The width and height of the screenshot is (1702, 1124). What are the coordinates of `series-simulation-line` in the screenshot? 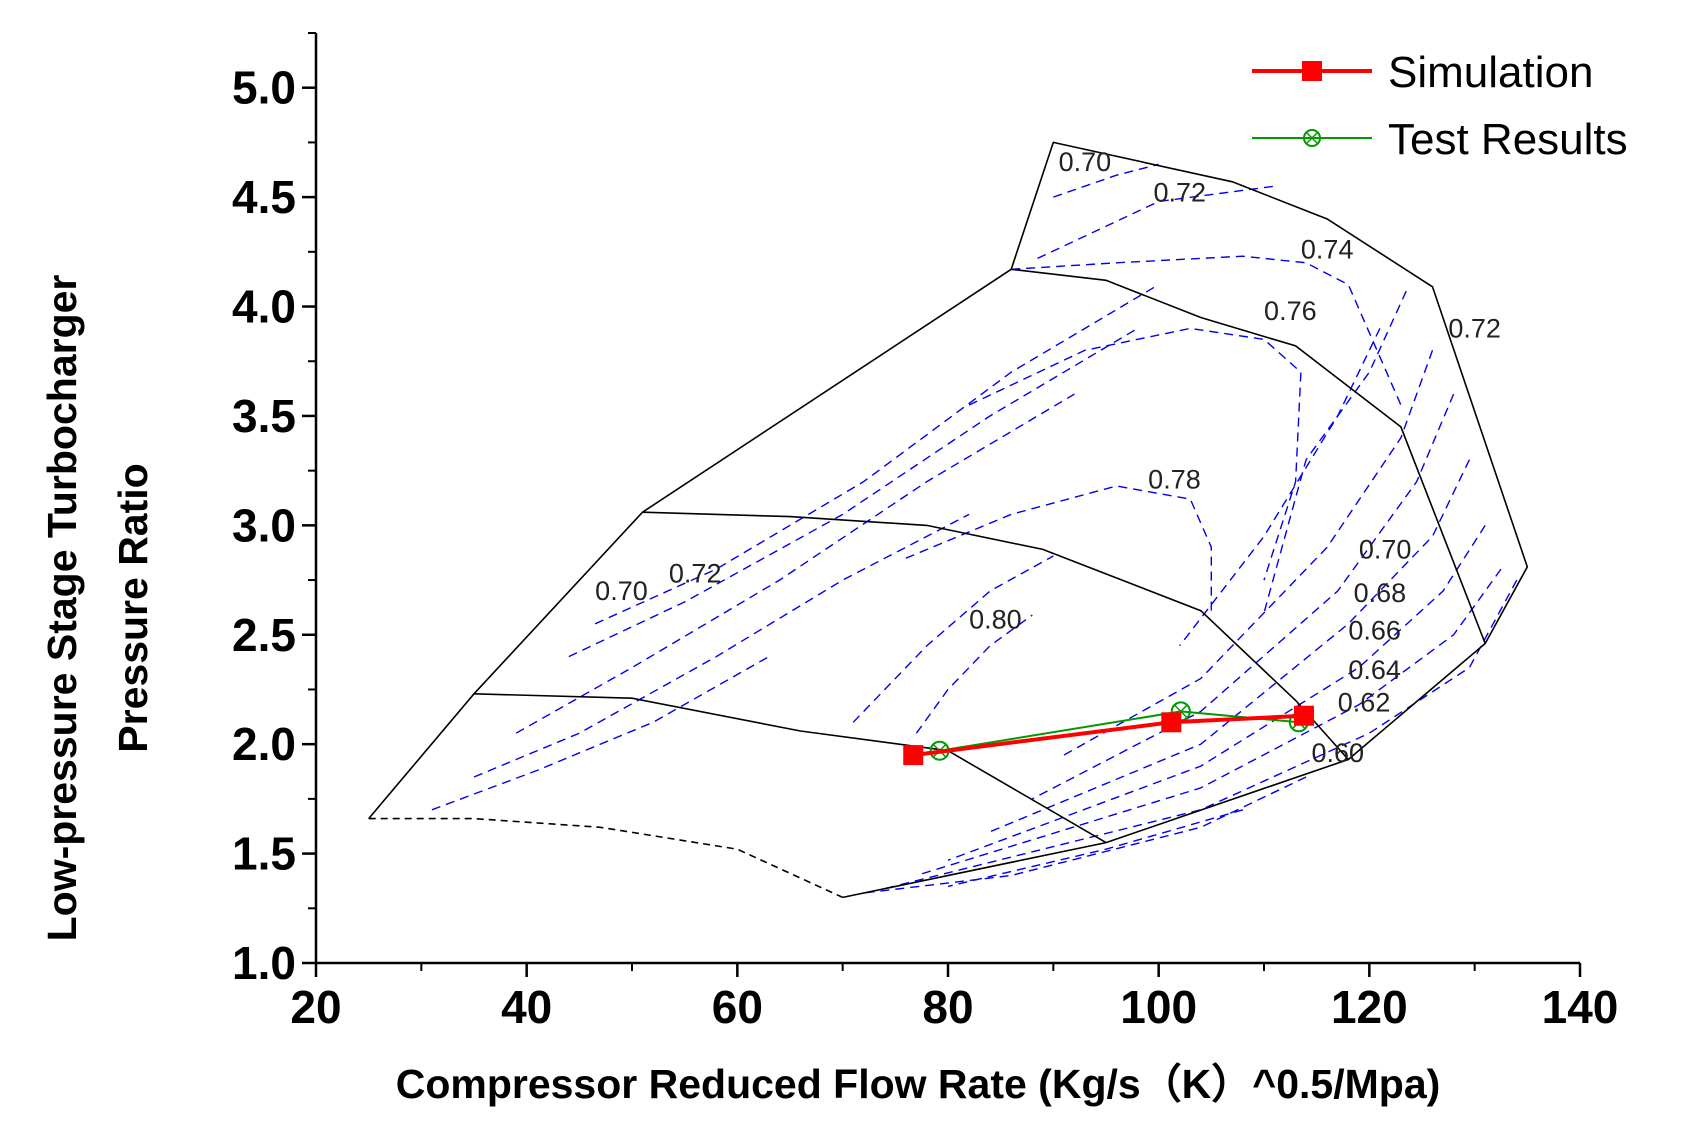 It's located at (1108, 735).